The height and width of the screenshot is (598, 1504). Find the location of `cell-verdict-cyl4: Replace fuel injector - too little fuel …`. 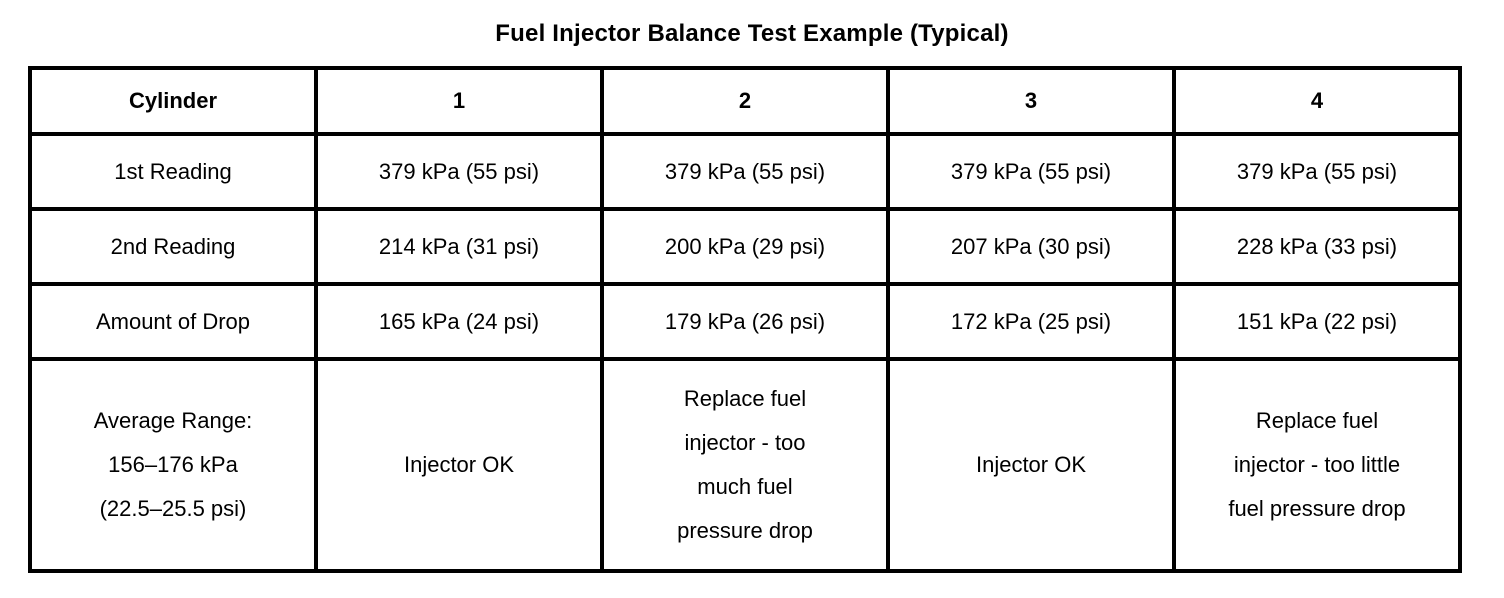

cell-verdict-cyl4: Replace fuel injector - too little fuel … is located at coordinates (1317, 465).